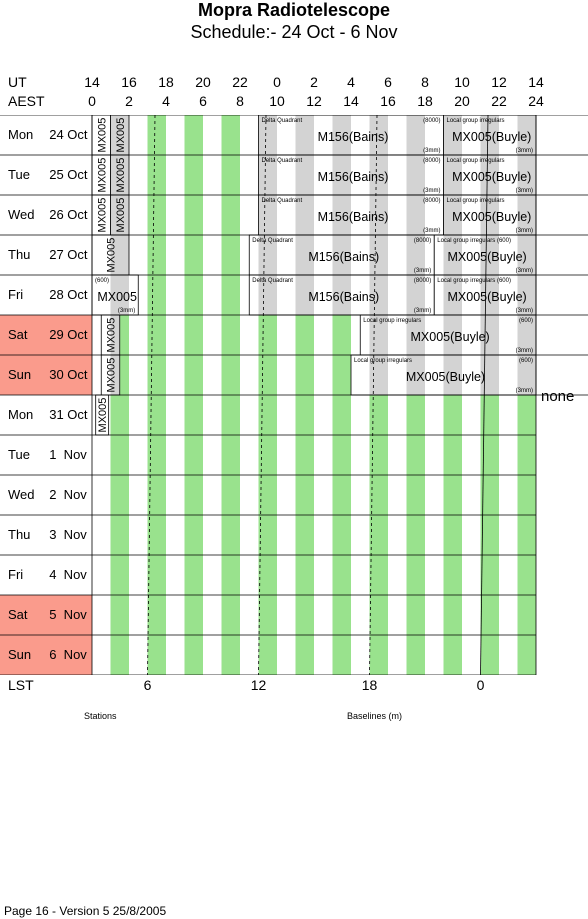 The height and width of the screenshot is (919, 588). What do you see at coordinates (369, 685) in the screenshot?
I see `lst-tick: 18` at bounding box center [369, 685].